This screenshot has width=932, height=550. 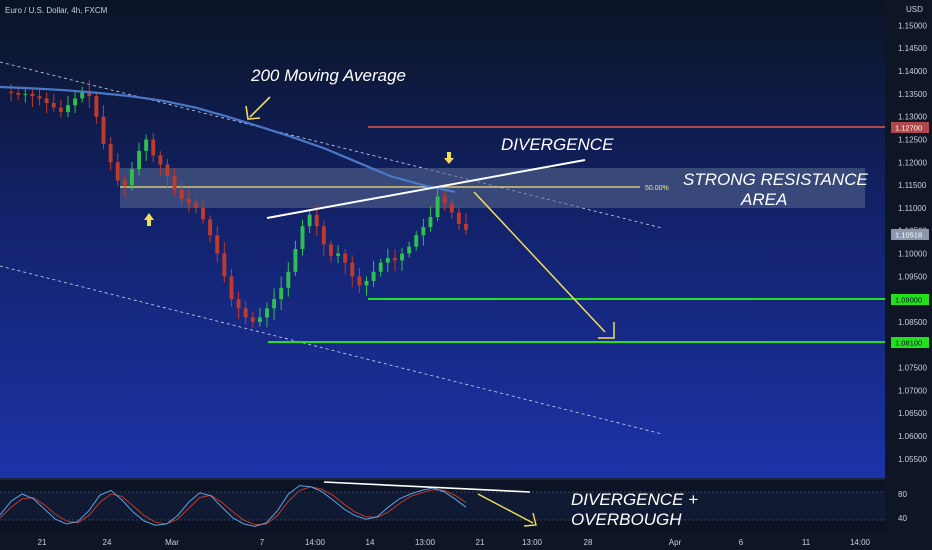 I want to click on price-tick-label: 1.07500, so click(x=912, y=368).